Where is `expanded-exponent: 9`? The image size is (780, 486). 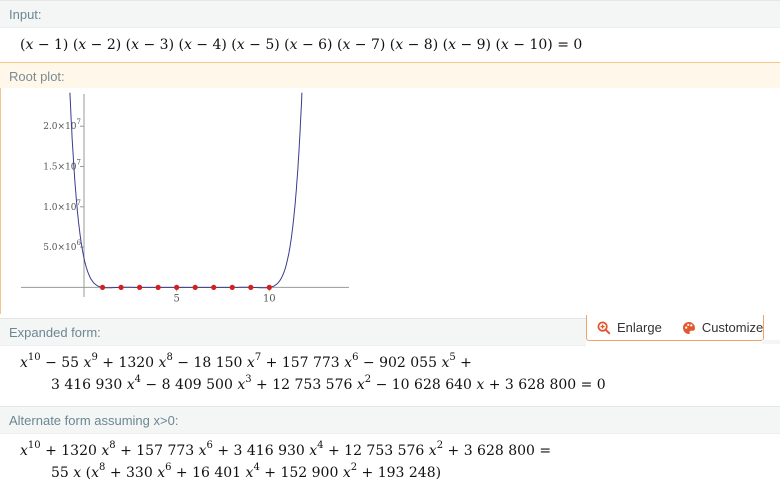 expanded-exponent: 9 is located at coordinates (94, 357).